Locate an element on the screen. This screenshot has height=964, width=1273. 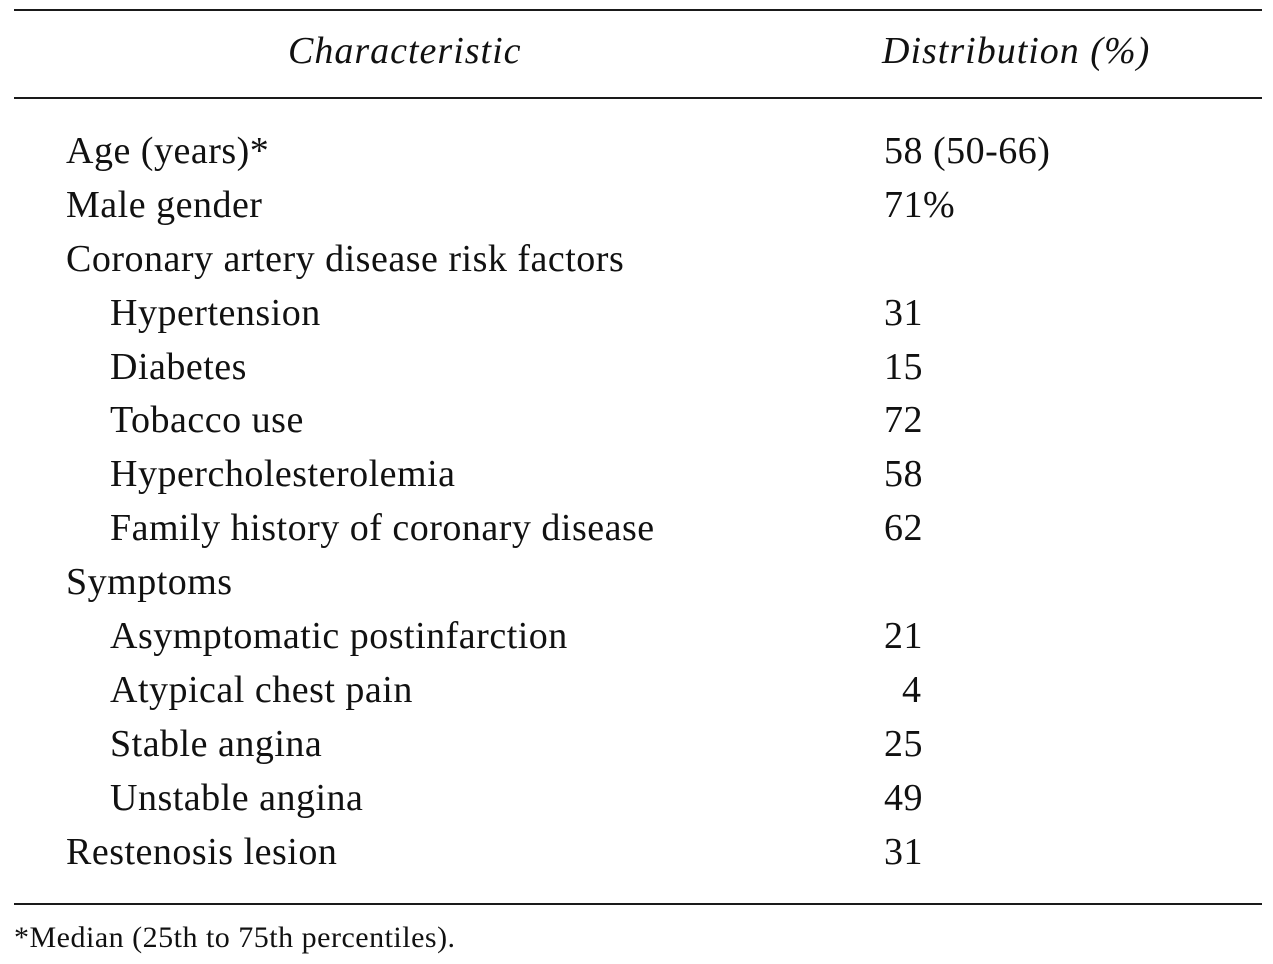
row-value: 58 (50-66) is located at coordinates (967, 151).